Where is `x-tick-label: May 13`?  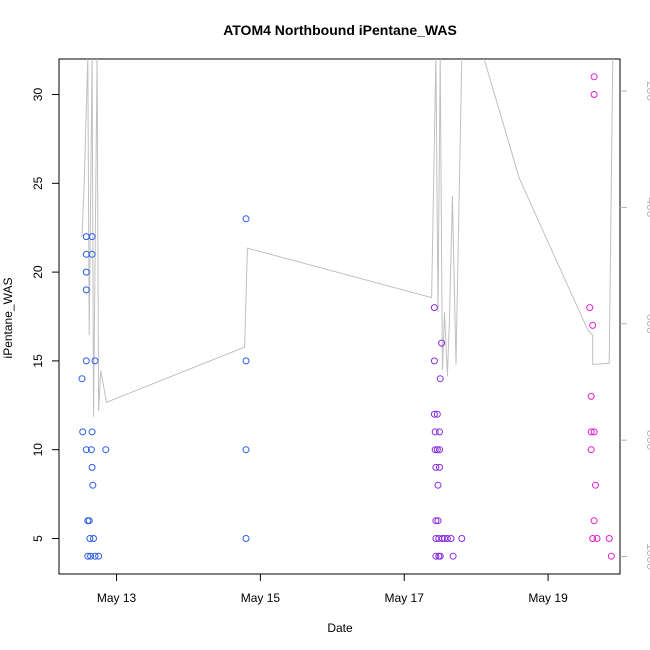
x-tick-label: May 13 is located at coordinates (117, 598).